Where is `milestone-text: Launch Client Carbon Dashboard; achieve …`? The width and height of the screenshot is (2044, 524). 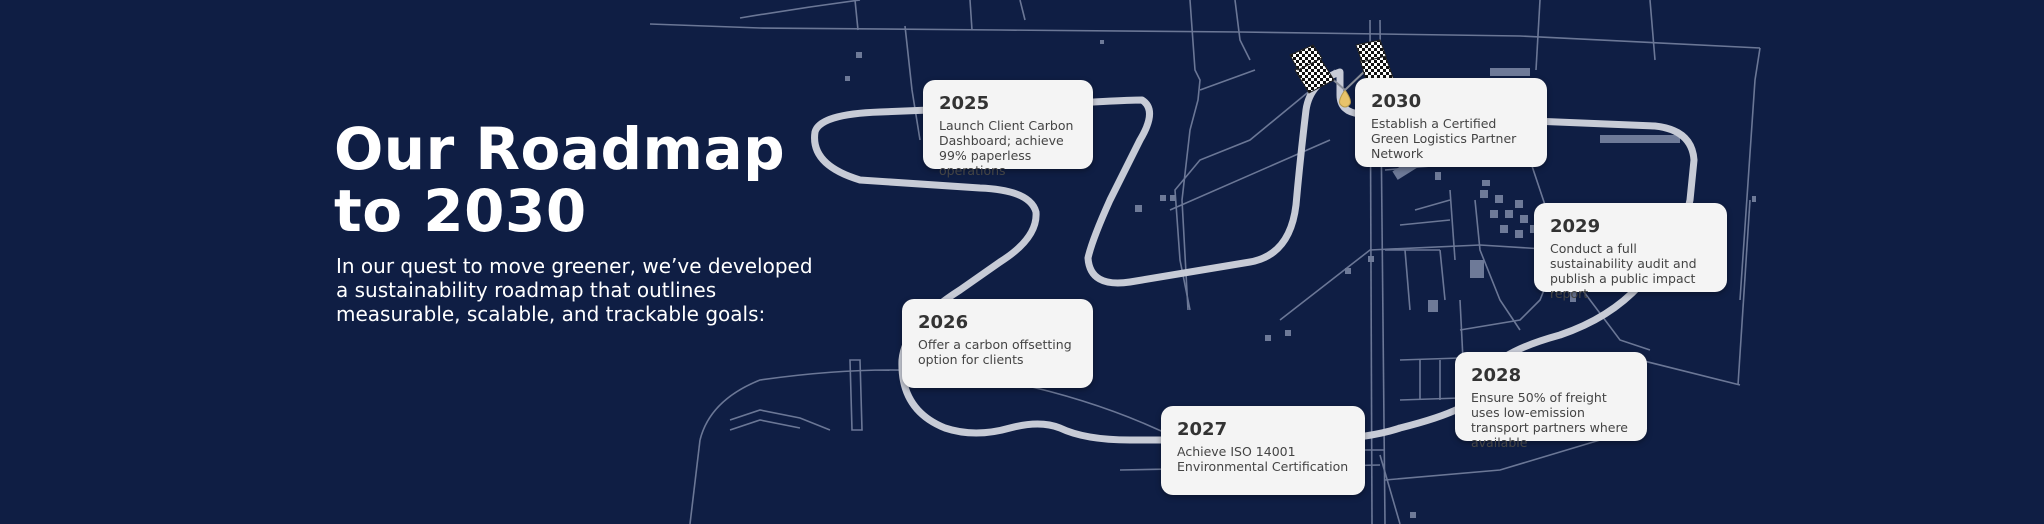
milestone-text: Launch Client Carbon Dashboard; achieve … is located at coordinates (1006, 148).